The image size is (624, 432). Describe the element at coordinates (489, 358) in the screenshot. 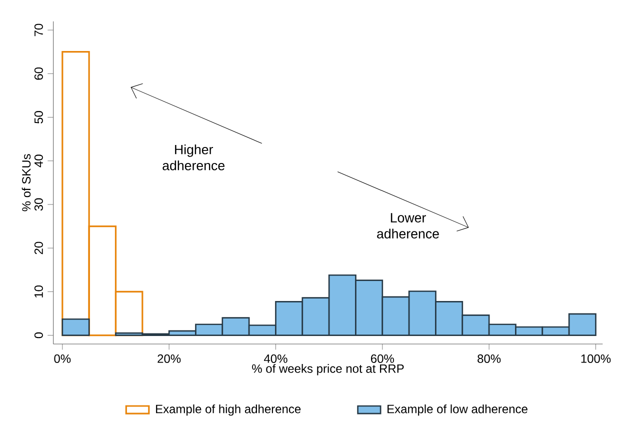

I see `x-tick-label: 80%` at that location.